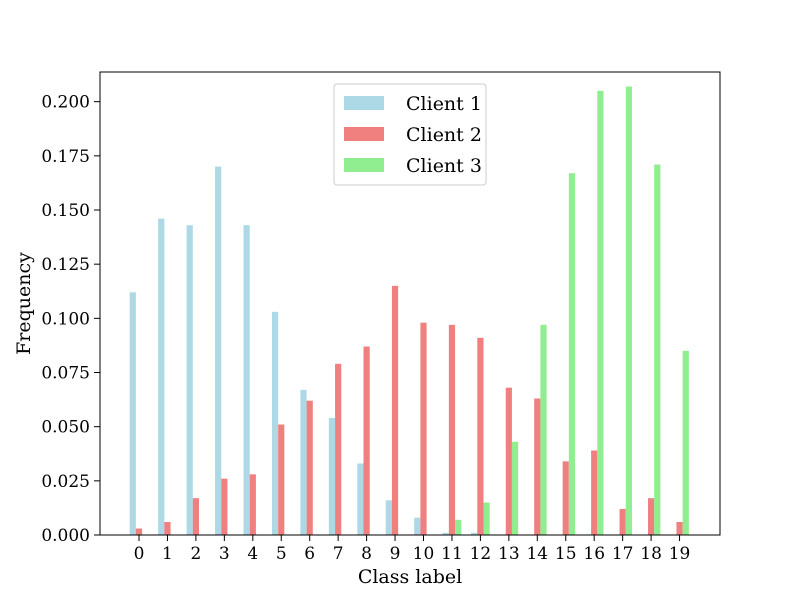 The image size is (800, 600). I want to click on x-tick-label: 17, so click(623, 554).